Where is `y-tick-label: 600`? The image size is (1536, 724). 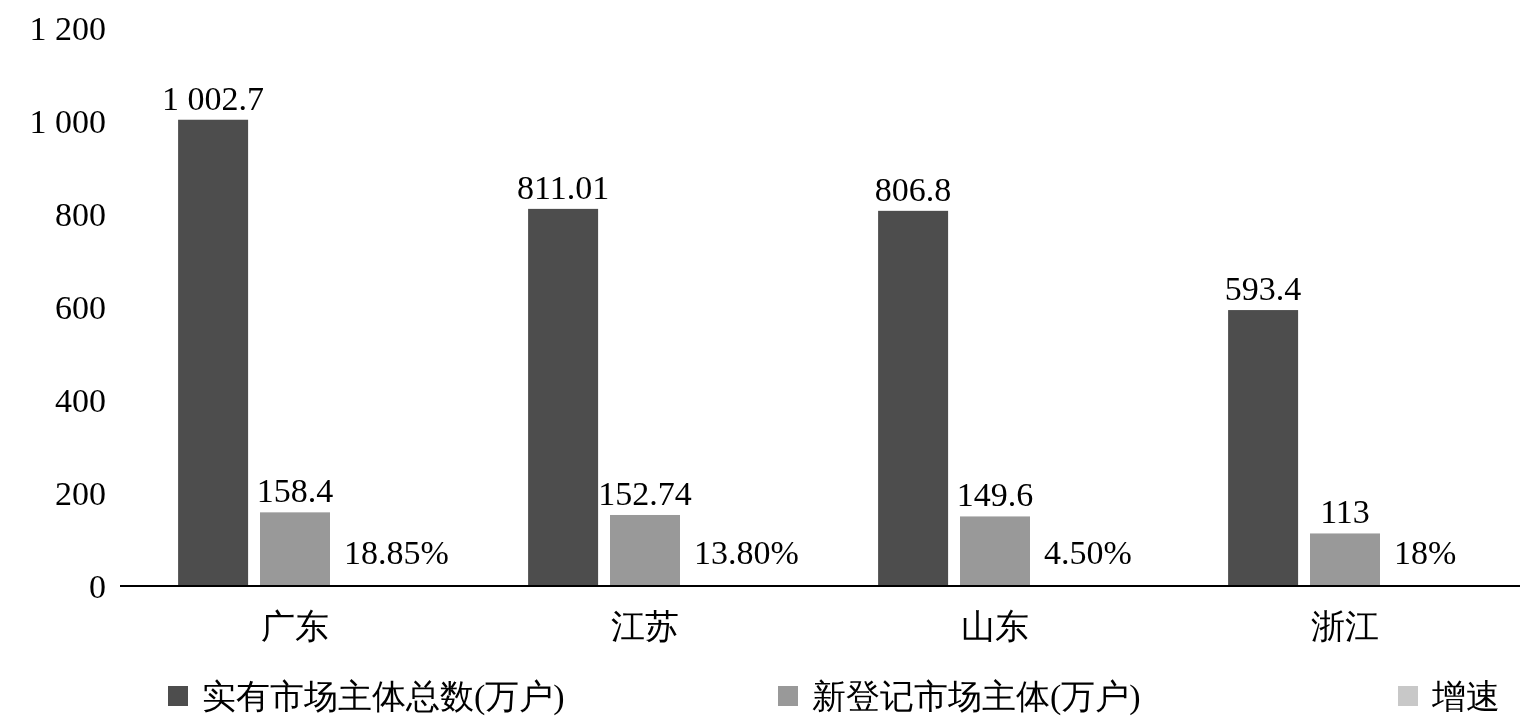 y-tick-label: 600 is located at coordinates (80, 307).